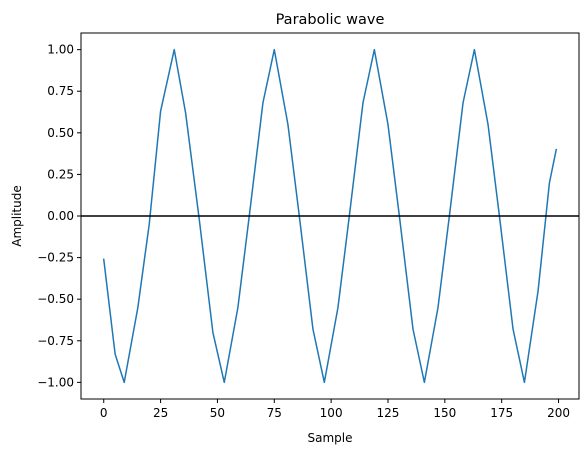  Describe the element at coordinates (330, 438) in the screenshot. I see `x-axis-label: Sample` at that location.